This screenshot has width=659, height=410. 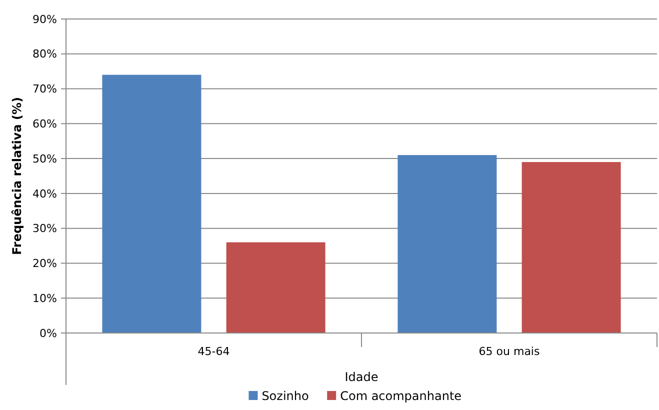 What do you see at coordinates (44, 263) in the screenshot?
I see `y-tick-label: 20%` at bounding box center [44, 263].